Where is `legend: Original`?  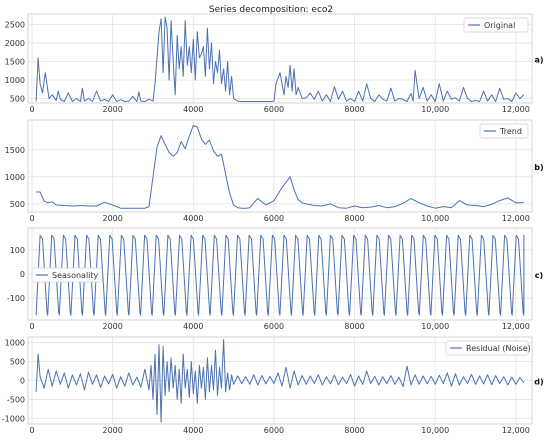 legend: Original is located at coordinates (496, 25).